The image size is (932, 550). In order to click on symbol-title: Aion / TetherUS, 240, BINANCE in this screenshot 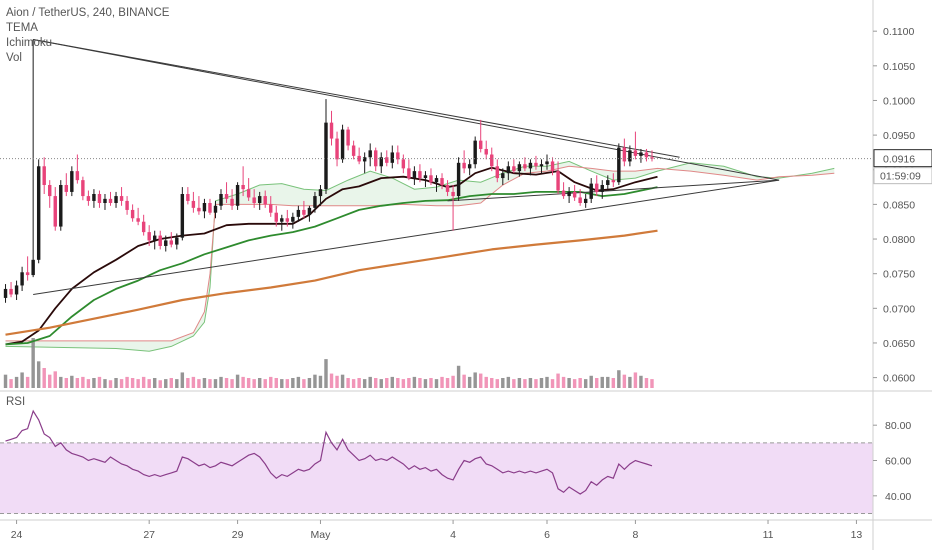, I will do `click(88, 13)`.